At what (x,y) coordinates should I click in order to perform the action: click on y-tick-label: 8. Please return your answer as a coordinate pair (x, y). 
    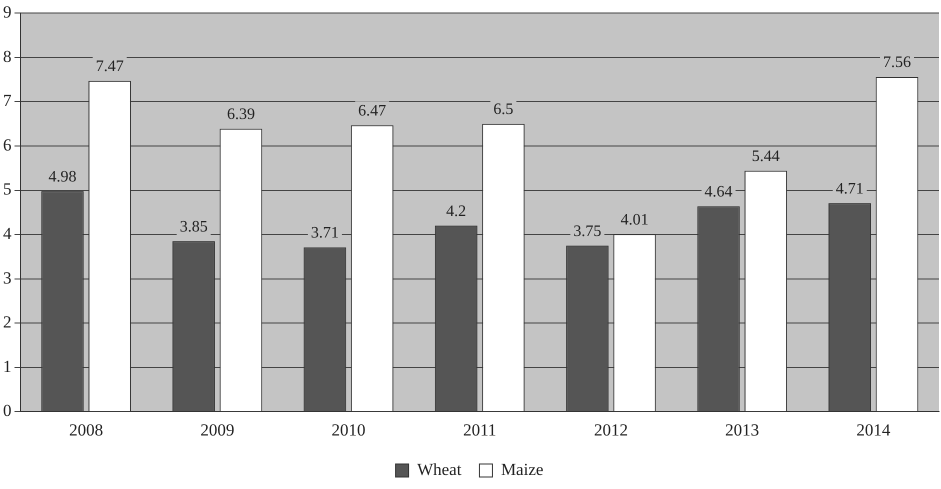
    Looking at the image, I should click on (7, 56).